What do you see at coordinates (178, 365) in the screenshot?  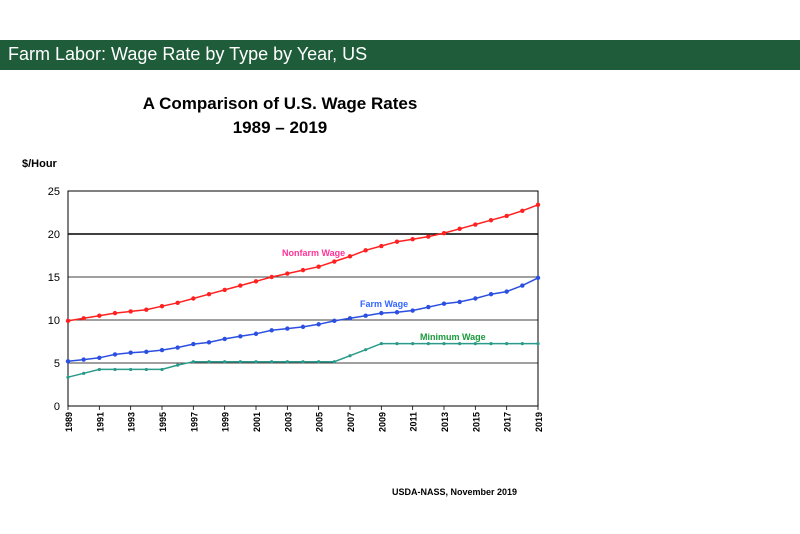 I see `data-point-minimum-wage-1996` at bounding box center [178, 365].